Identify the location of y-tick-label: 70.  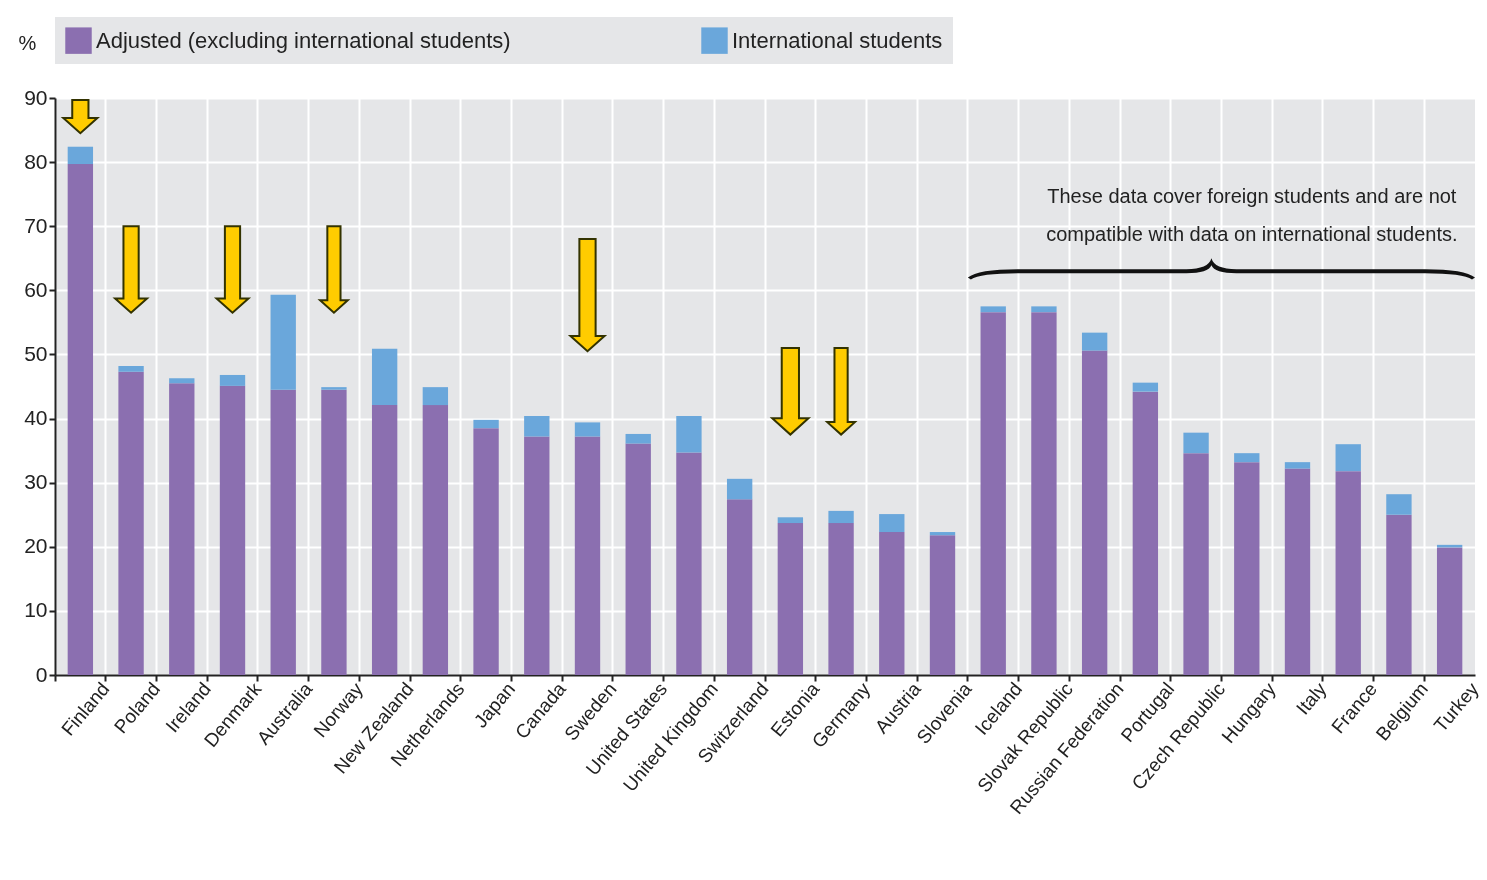
(36, 225).